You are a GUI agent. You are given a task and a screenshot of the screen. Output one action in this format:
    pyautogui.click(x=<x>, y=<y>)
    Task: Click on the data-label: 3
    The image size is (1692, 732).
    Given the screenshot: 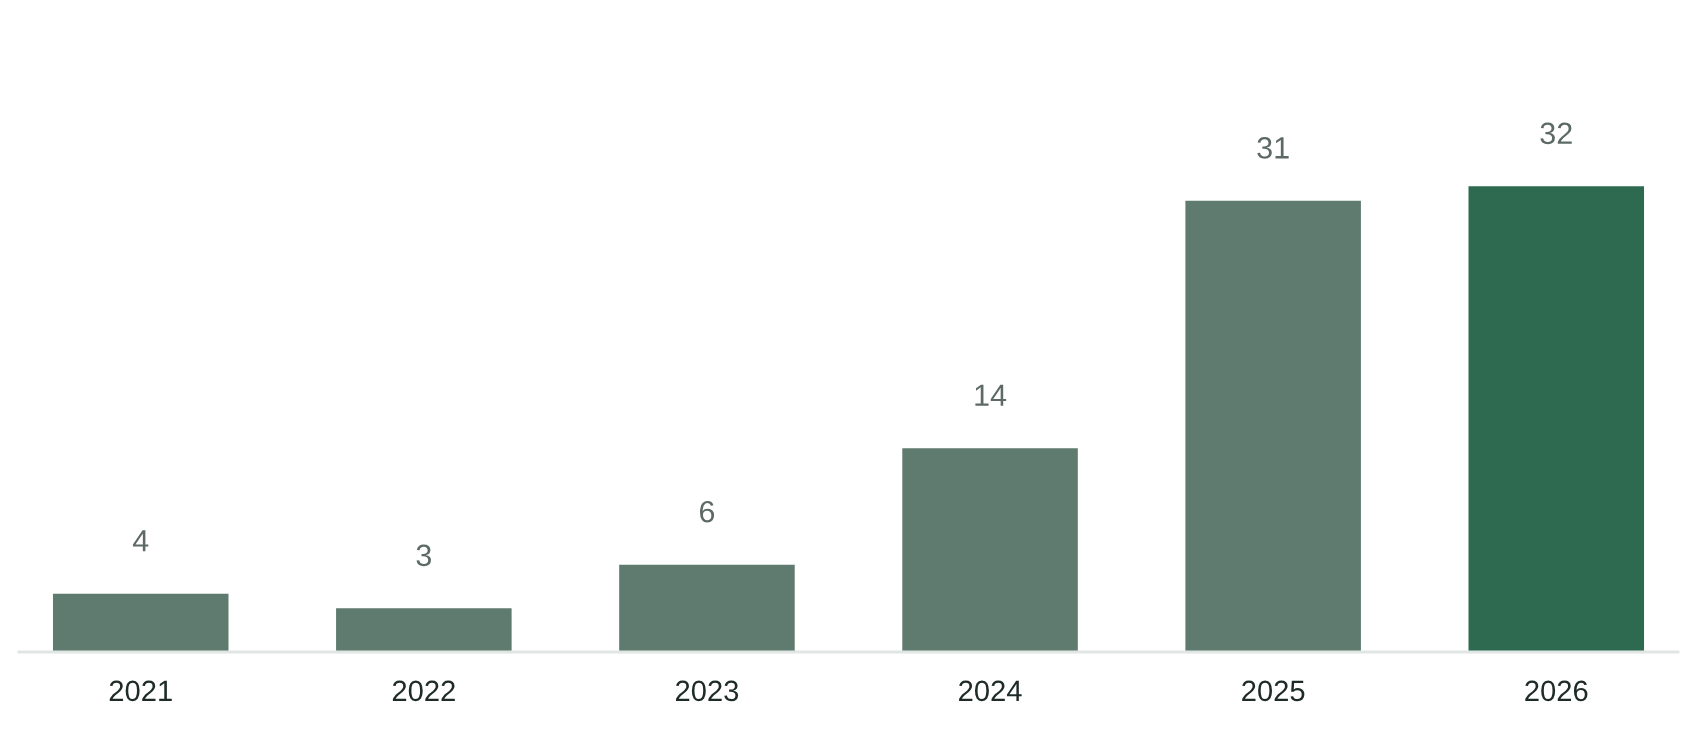 What is the action you would take?
    pyautogui.click(x=423, y=555)
    